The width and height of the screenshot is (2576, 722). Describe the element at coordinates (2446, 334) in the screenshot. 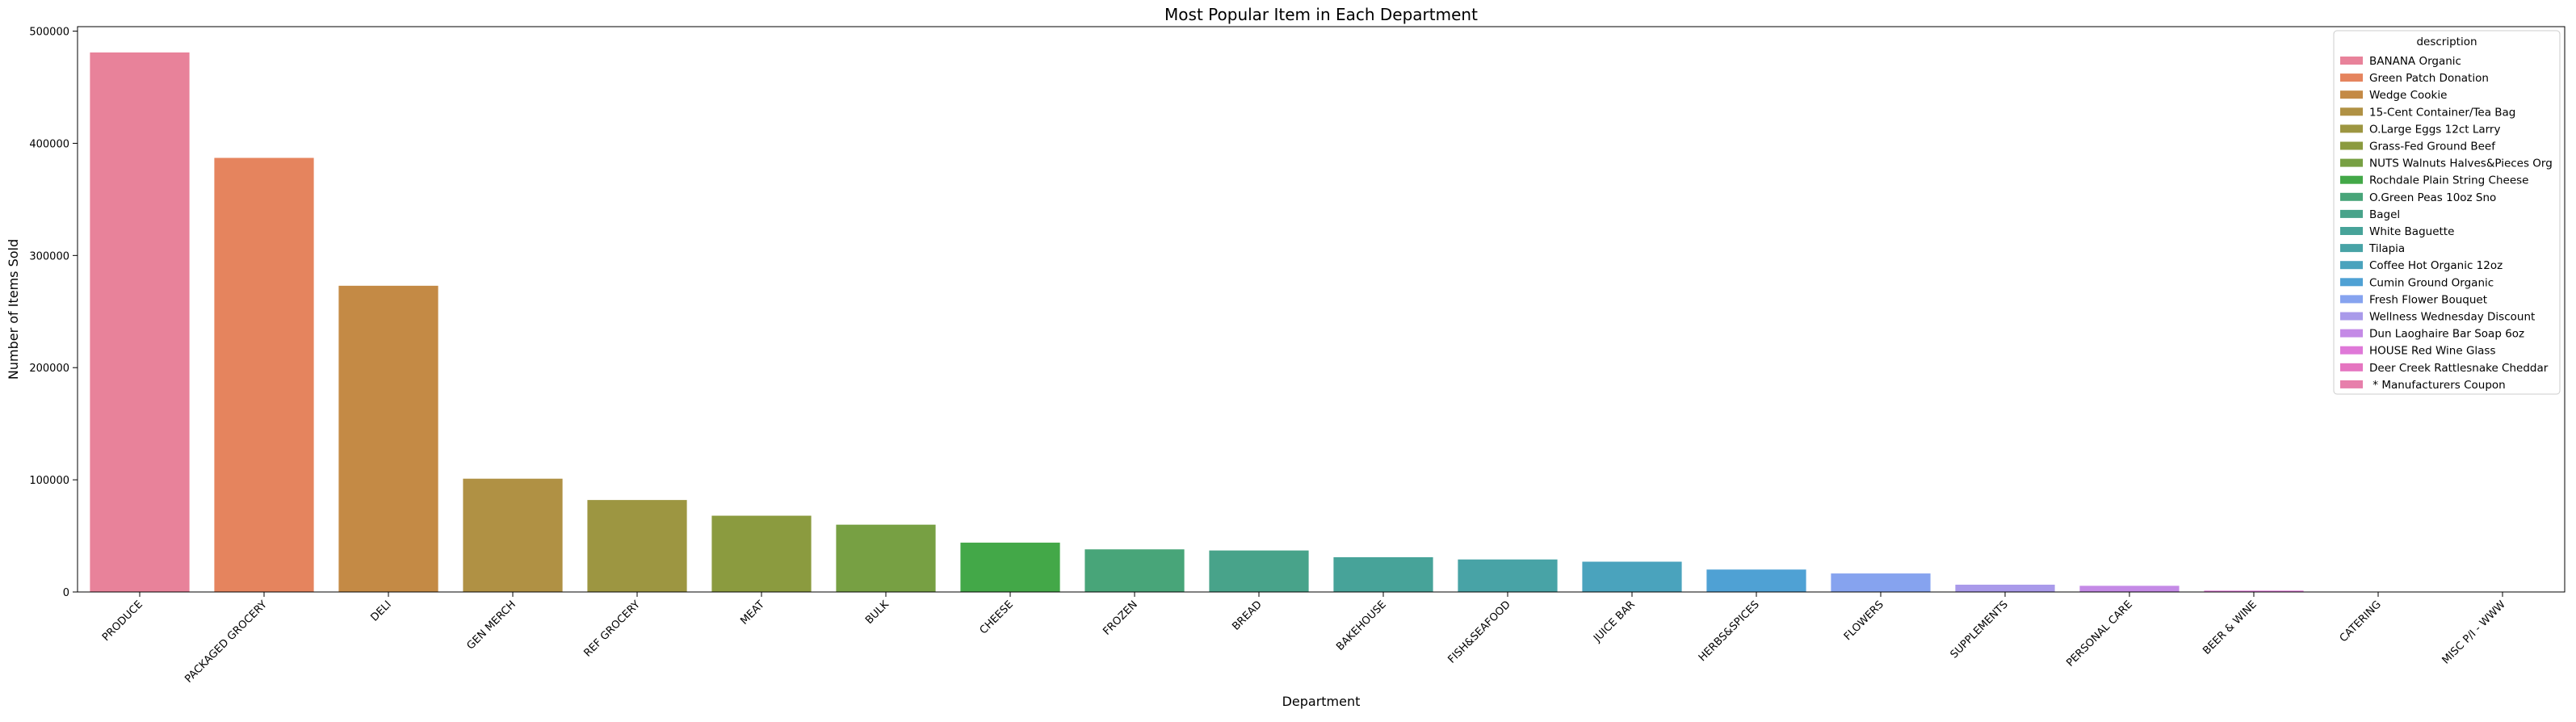

I see `legend-entry-label: Dun Laoghaire Bar Soap 6oz` at that location.